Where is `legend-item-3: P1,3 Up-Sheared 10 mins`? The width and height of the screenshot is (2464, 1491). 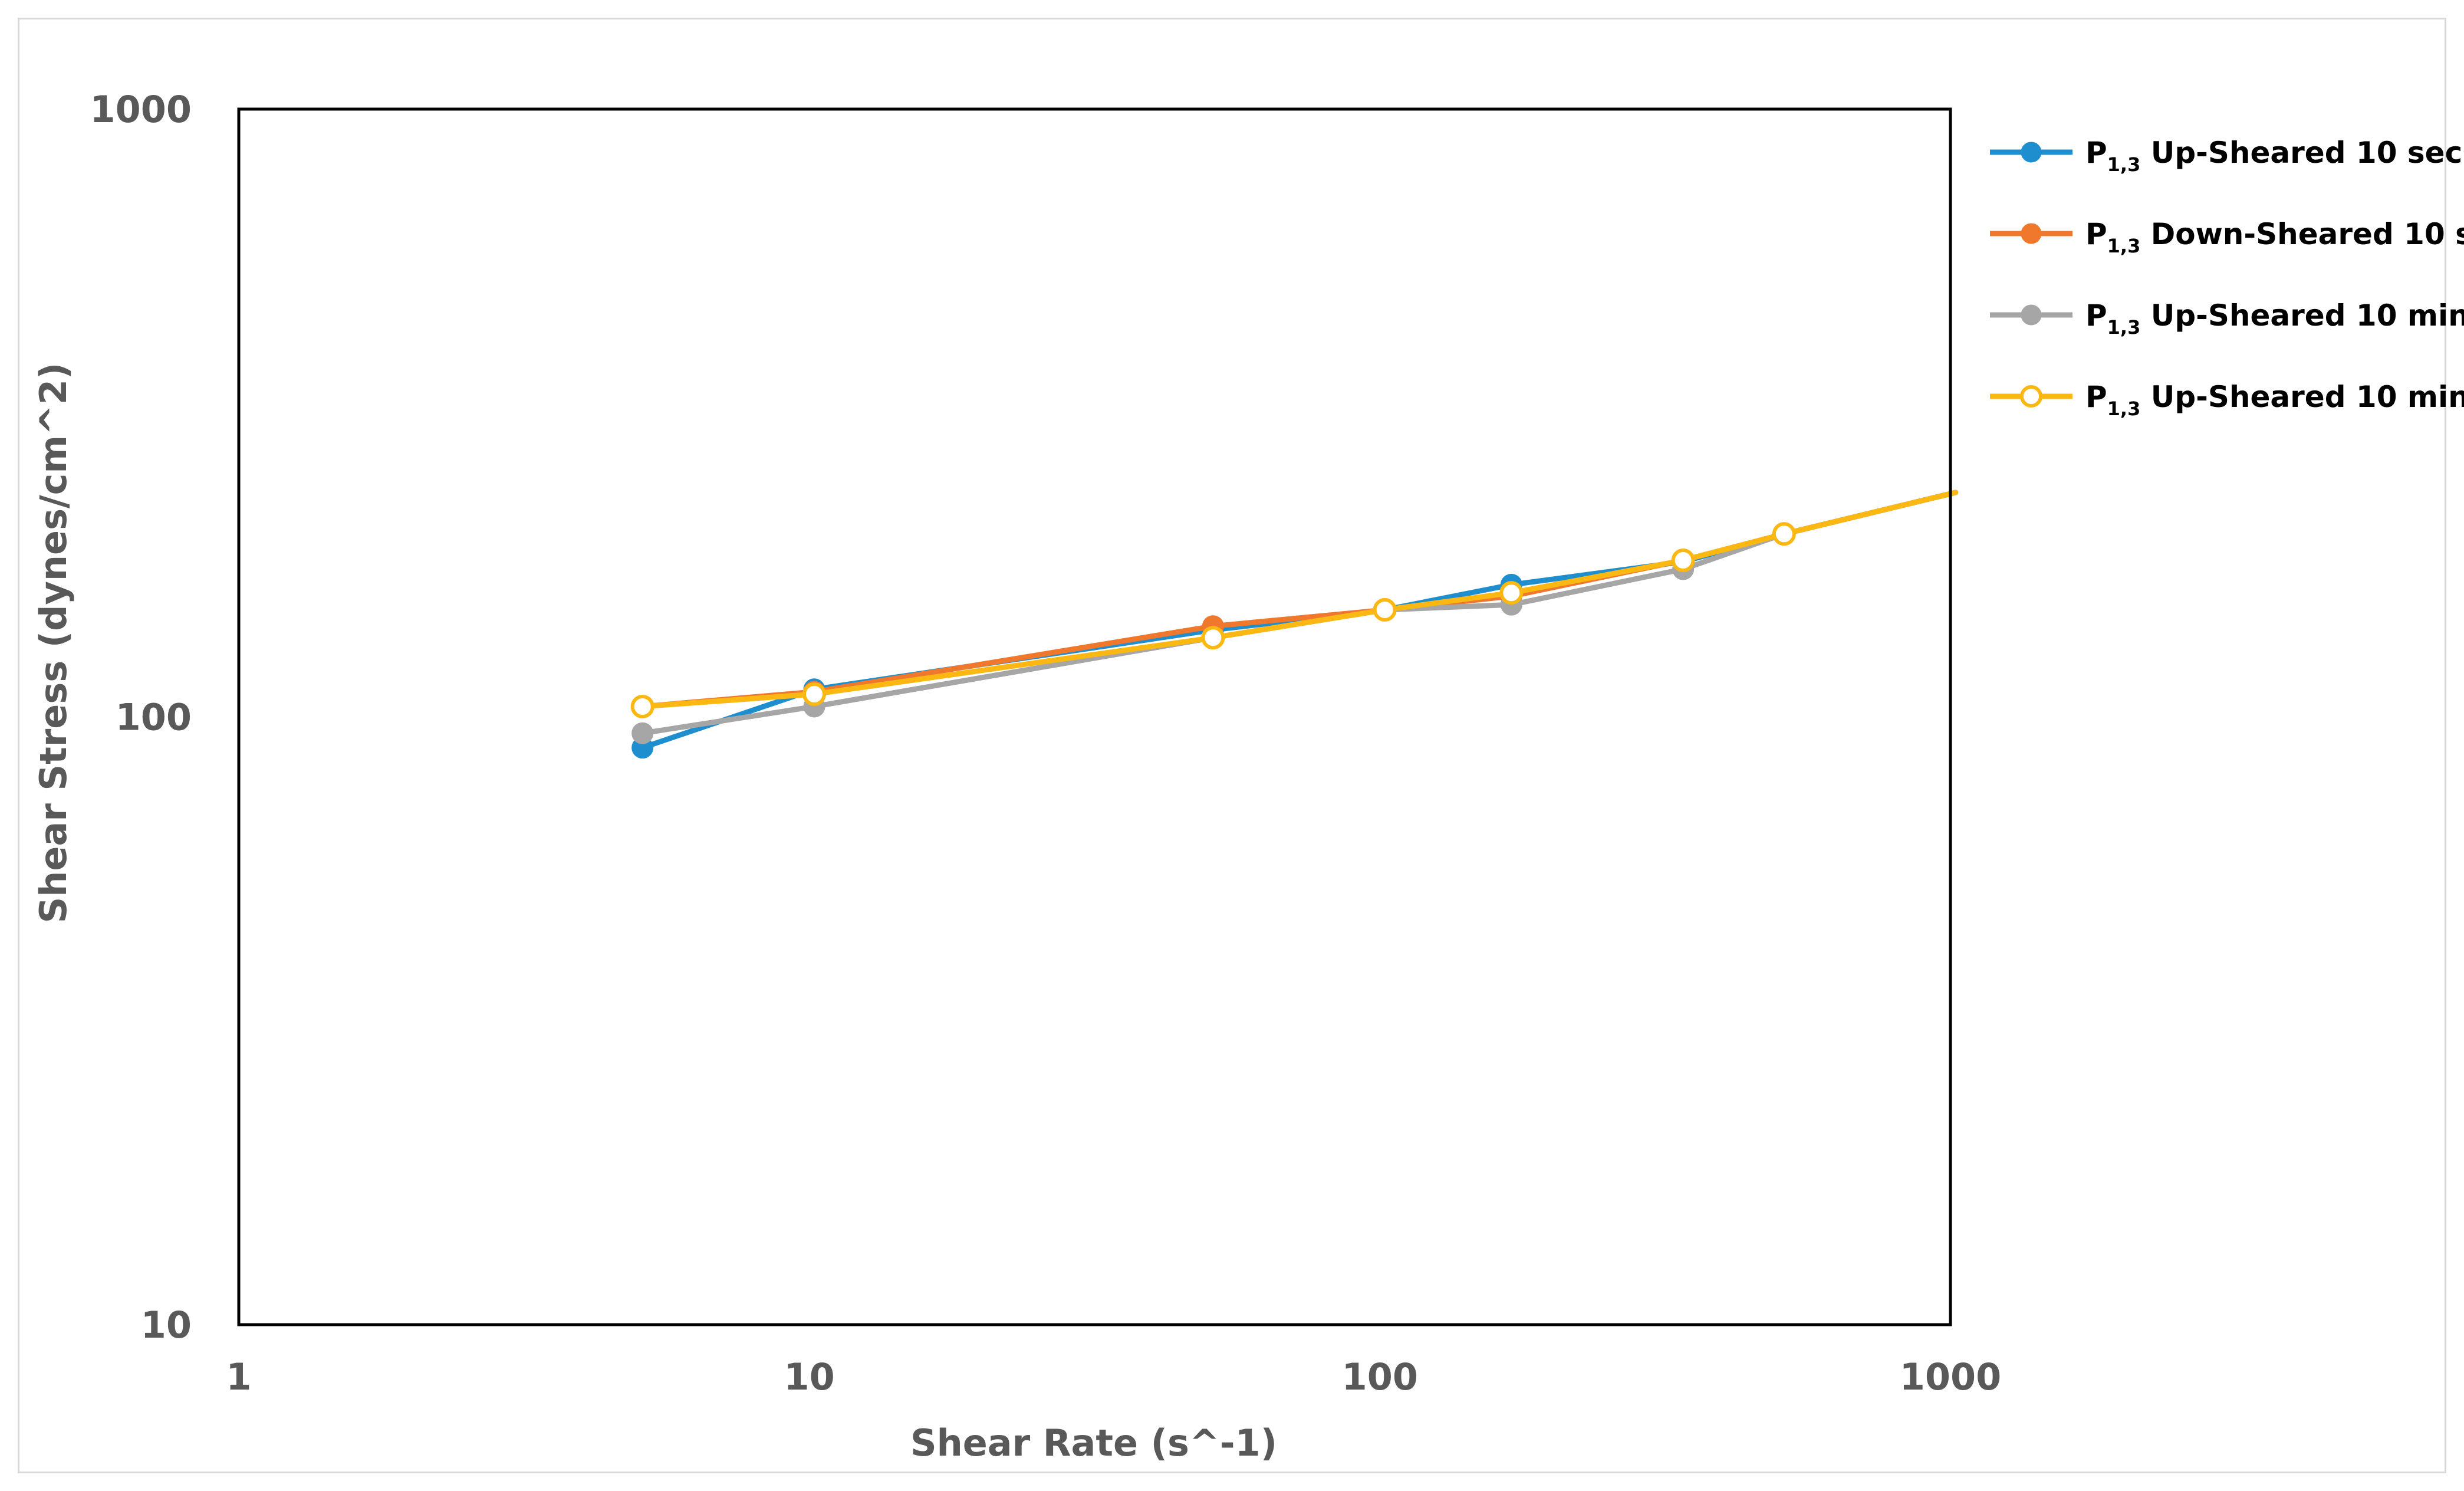 legend-item-3: P1,3 Up-Sheared 10 mins is located at coordinates (2227, 318).